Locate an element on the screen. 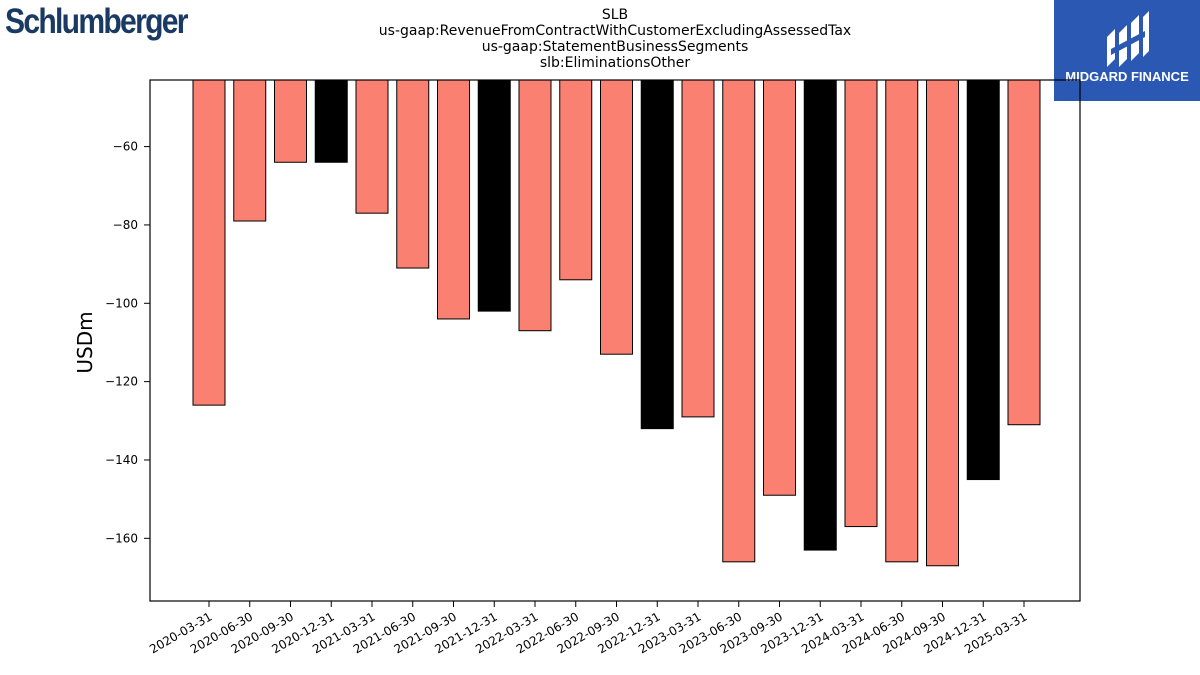 Image resolution: width=1200 pixels, height=675 pixels. midgard-finance-logo: MIDGARD FINANCE is located at coordinates (1127, 50).